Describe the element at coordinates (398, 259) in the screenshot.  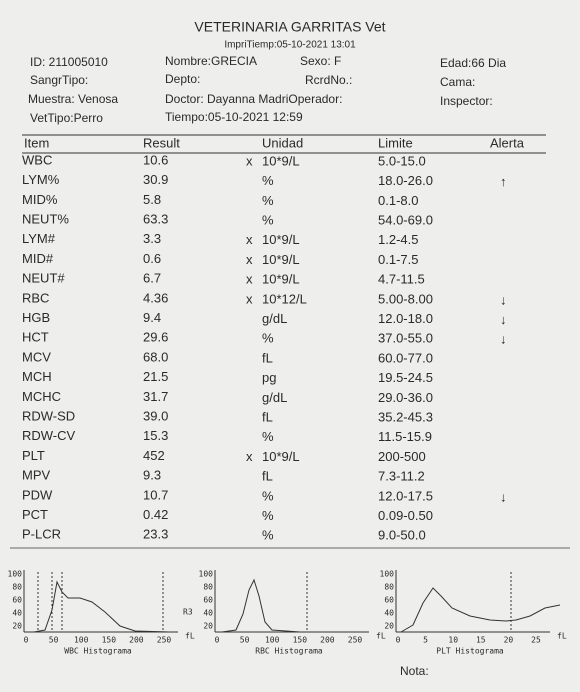
I see `limit: 0.1-7.5` at that location.